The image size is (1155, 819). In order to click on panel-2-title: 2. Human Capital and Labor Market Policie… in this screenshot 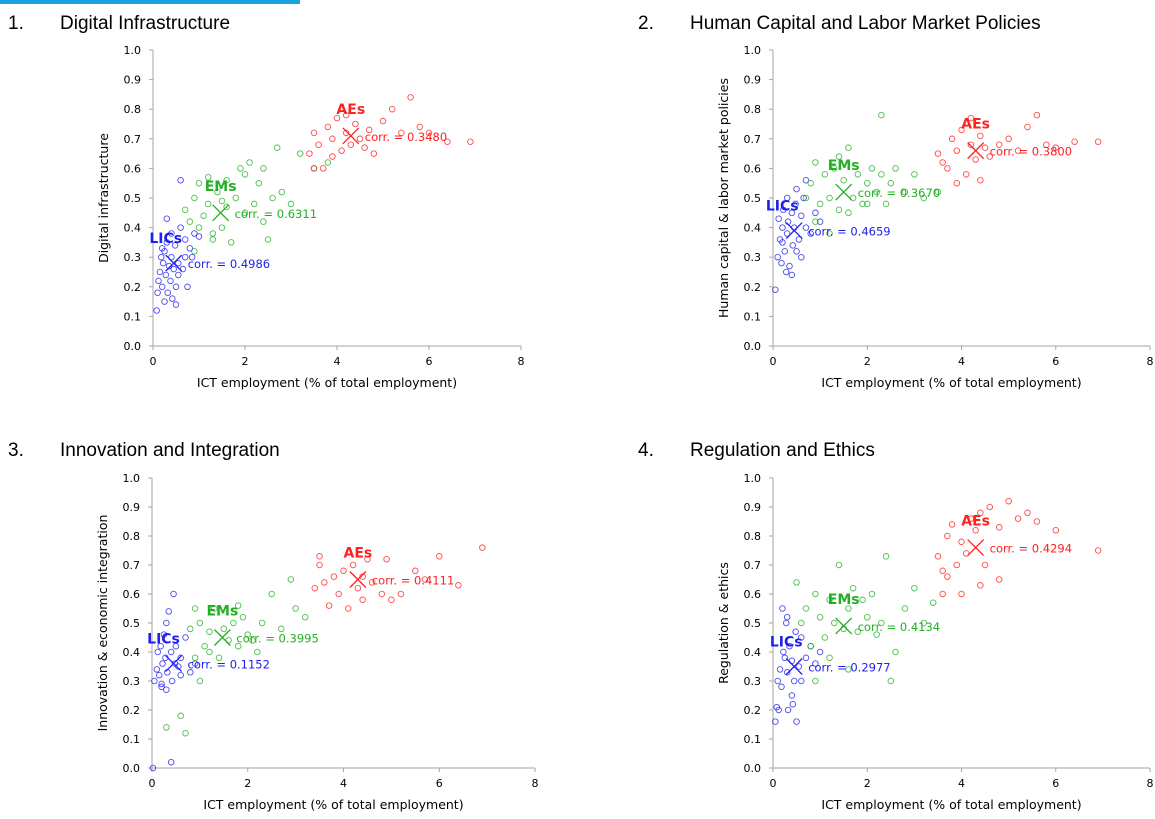, I will do `click(839, 24)`.